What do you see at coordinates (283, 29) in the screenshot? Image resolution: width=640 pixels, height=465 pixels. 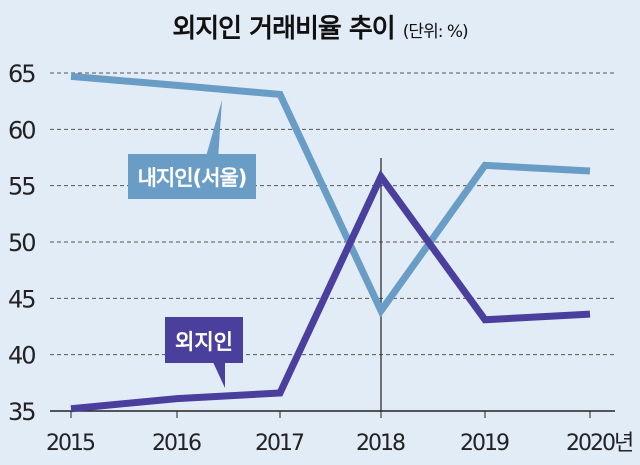 I see `title-text: 외지인 거래비율 추이` at bounding box center [283, 29].